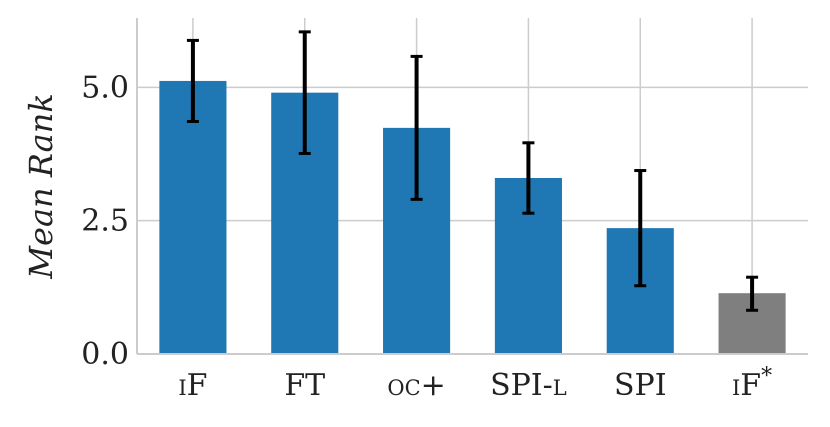 The height and width of the screenshot is (427, 830). What do you see at coordinates (105, 221) in the screenshot?
I see `y-tick-label: 2.5` at bounding box center [105, 221].